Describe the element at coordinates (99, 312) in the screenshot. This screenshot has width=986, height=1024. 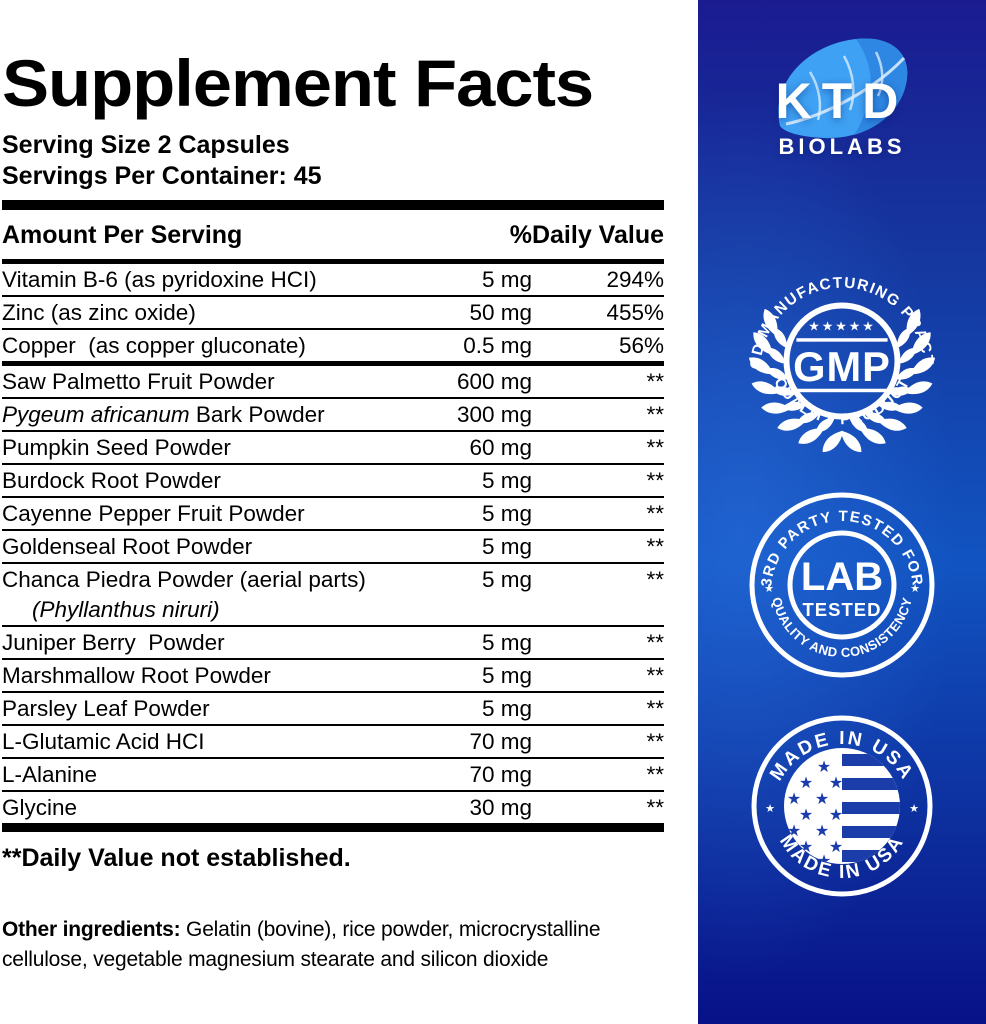
I see `ingredient-name-text: Zinc (as zinc oxide)` at that location.